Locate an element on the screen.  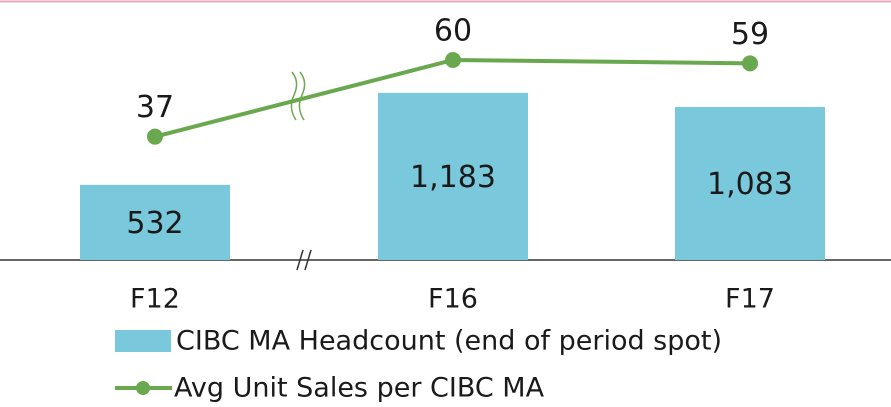
axis-break is located at coordinates (304, 260).